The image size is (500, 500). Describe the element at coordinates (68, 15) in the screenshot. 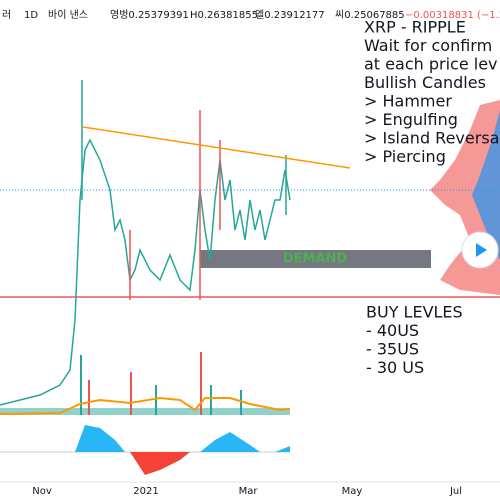

I see `exchange: 바이 낸스` at that location.